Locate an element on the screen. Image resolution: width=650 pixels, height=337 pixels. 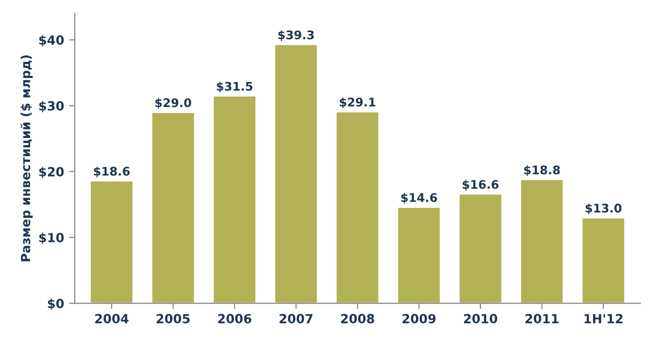
x-tick-label: 2007 is located at coordinates (296, 319).